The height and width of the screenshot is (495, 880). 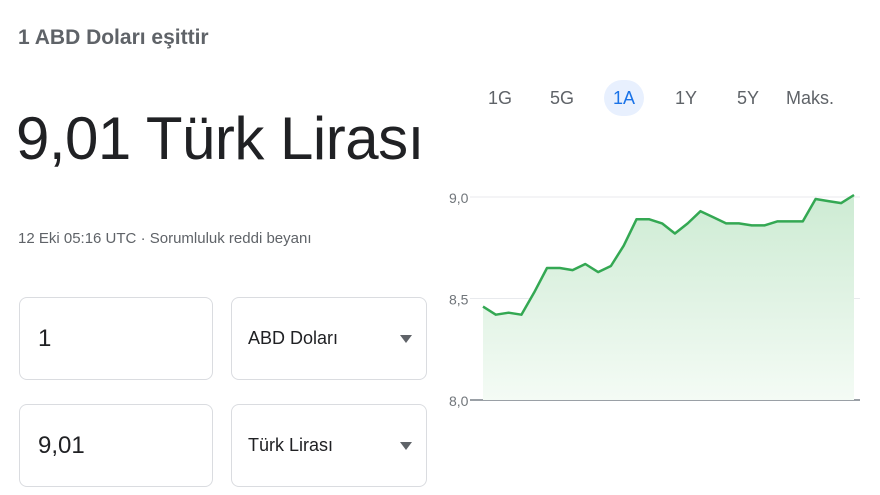 What do you see at coordinates (561, 98) in the screenshot?
I see `tab-5g: 5G` at bounding box center [561, 98].